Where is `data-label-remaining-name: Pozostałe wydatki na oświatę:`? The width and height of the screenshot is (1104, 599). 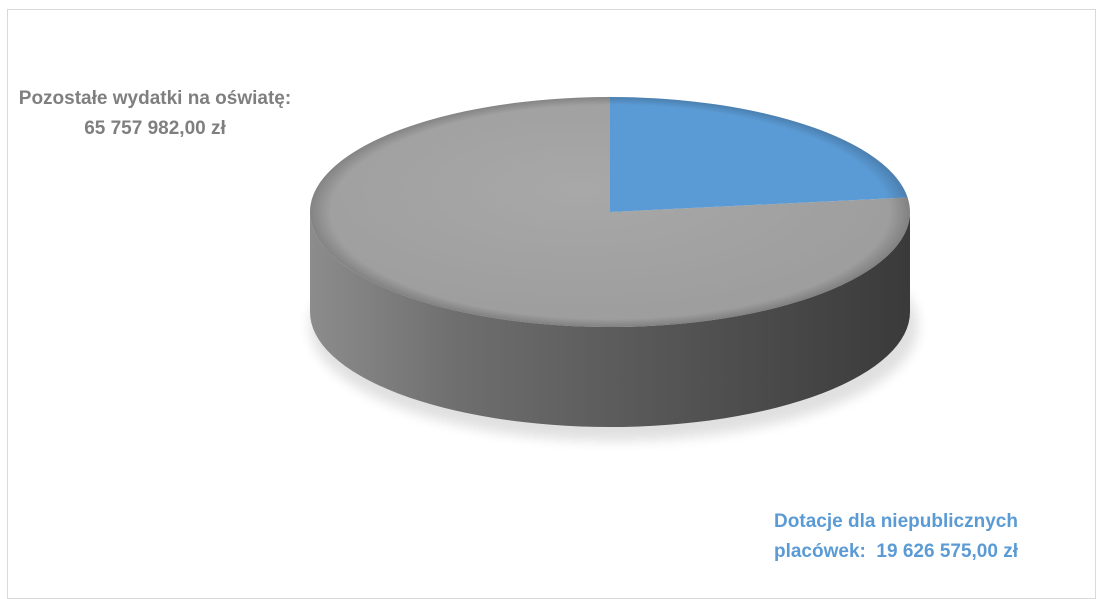 data-label-remaining-name: Pozostałe wydatki na oświatę: is located at coordinates (155, 98).